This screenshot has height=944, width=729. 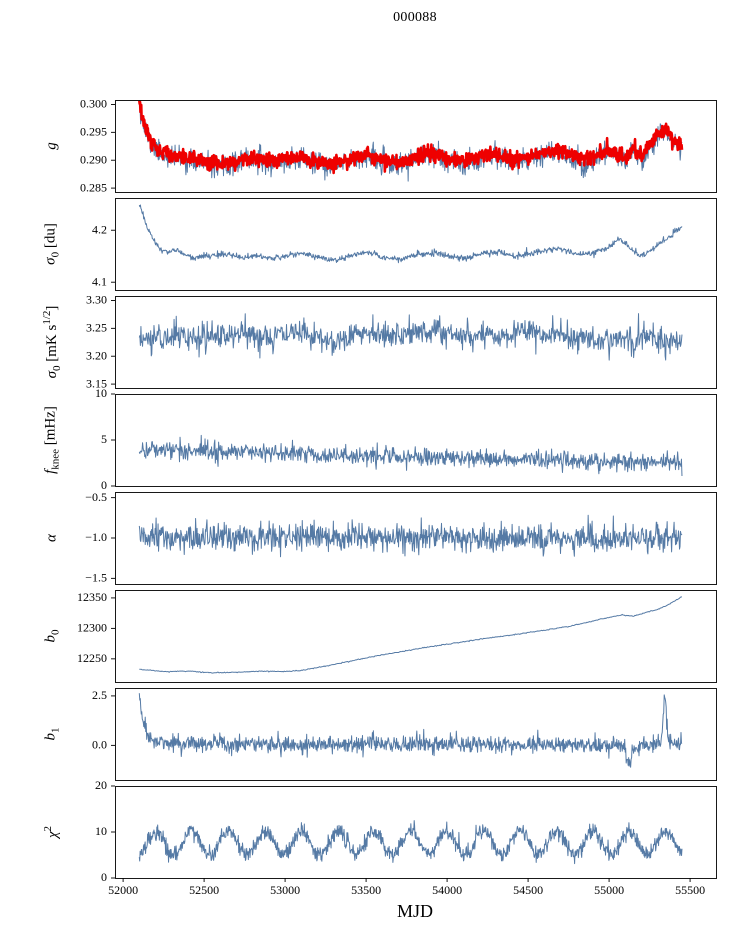 I want to click on chart-title: 000088, so click(x=415, y=17).